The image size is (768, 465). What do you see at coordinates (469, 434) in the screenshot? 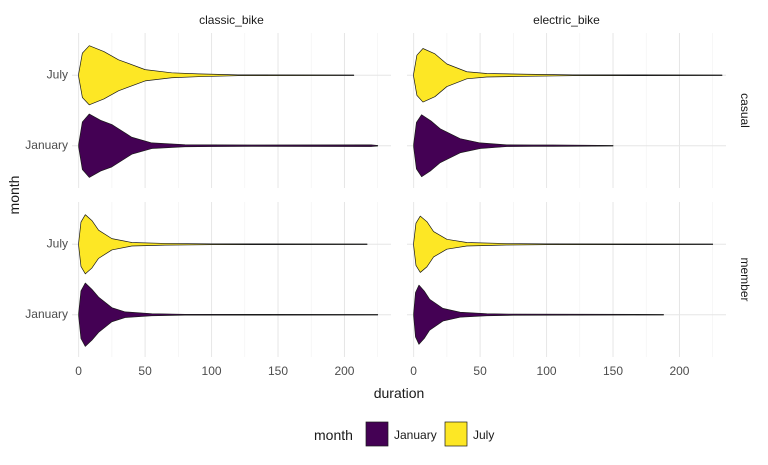
I see `legend-item-july: July` at bounding box center [469, 434].